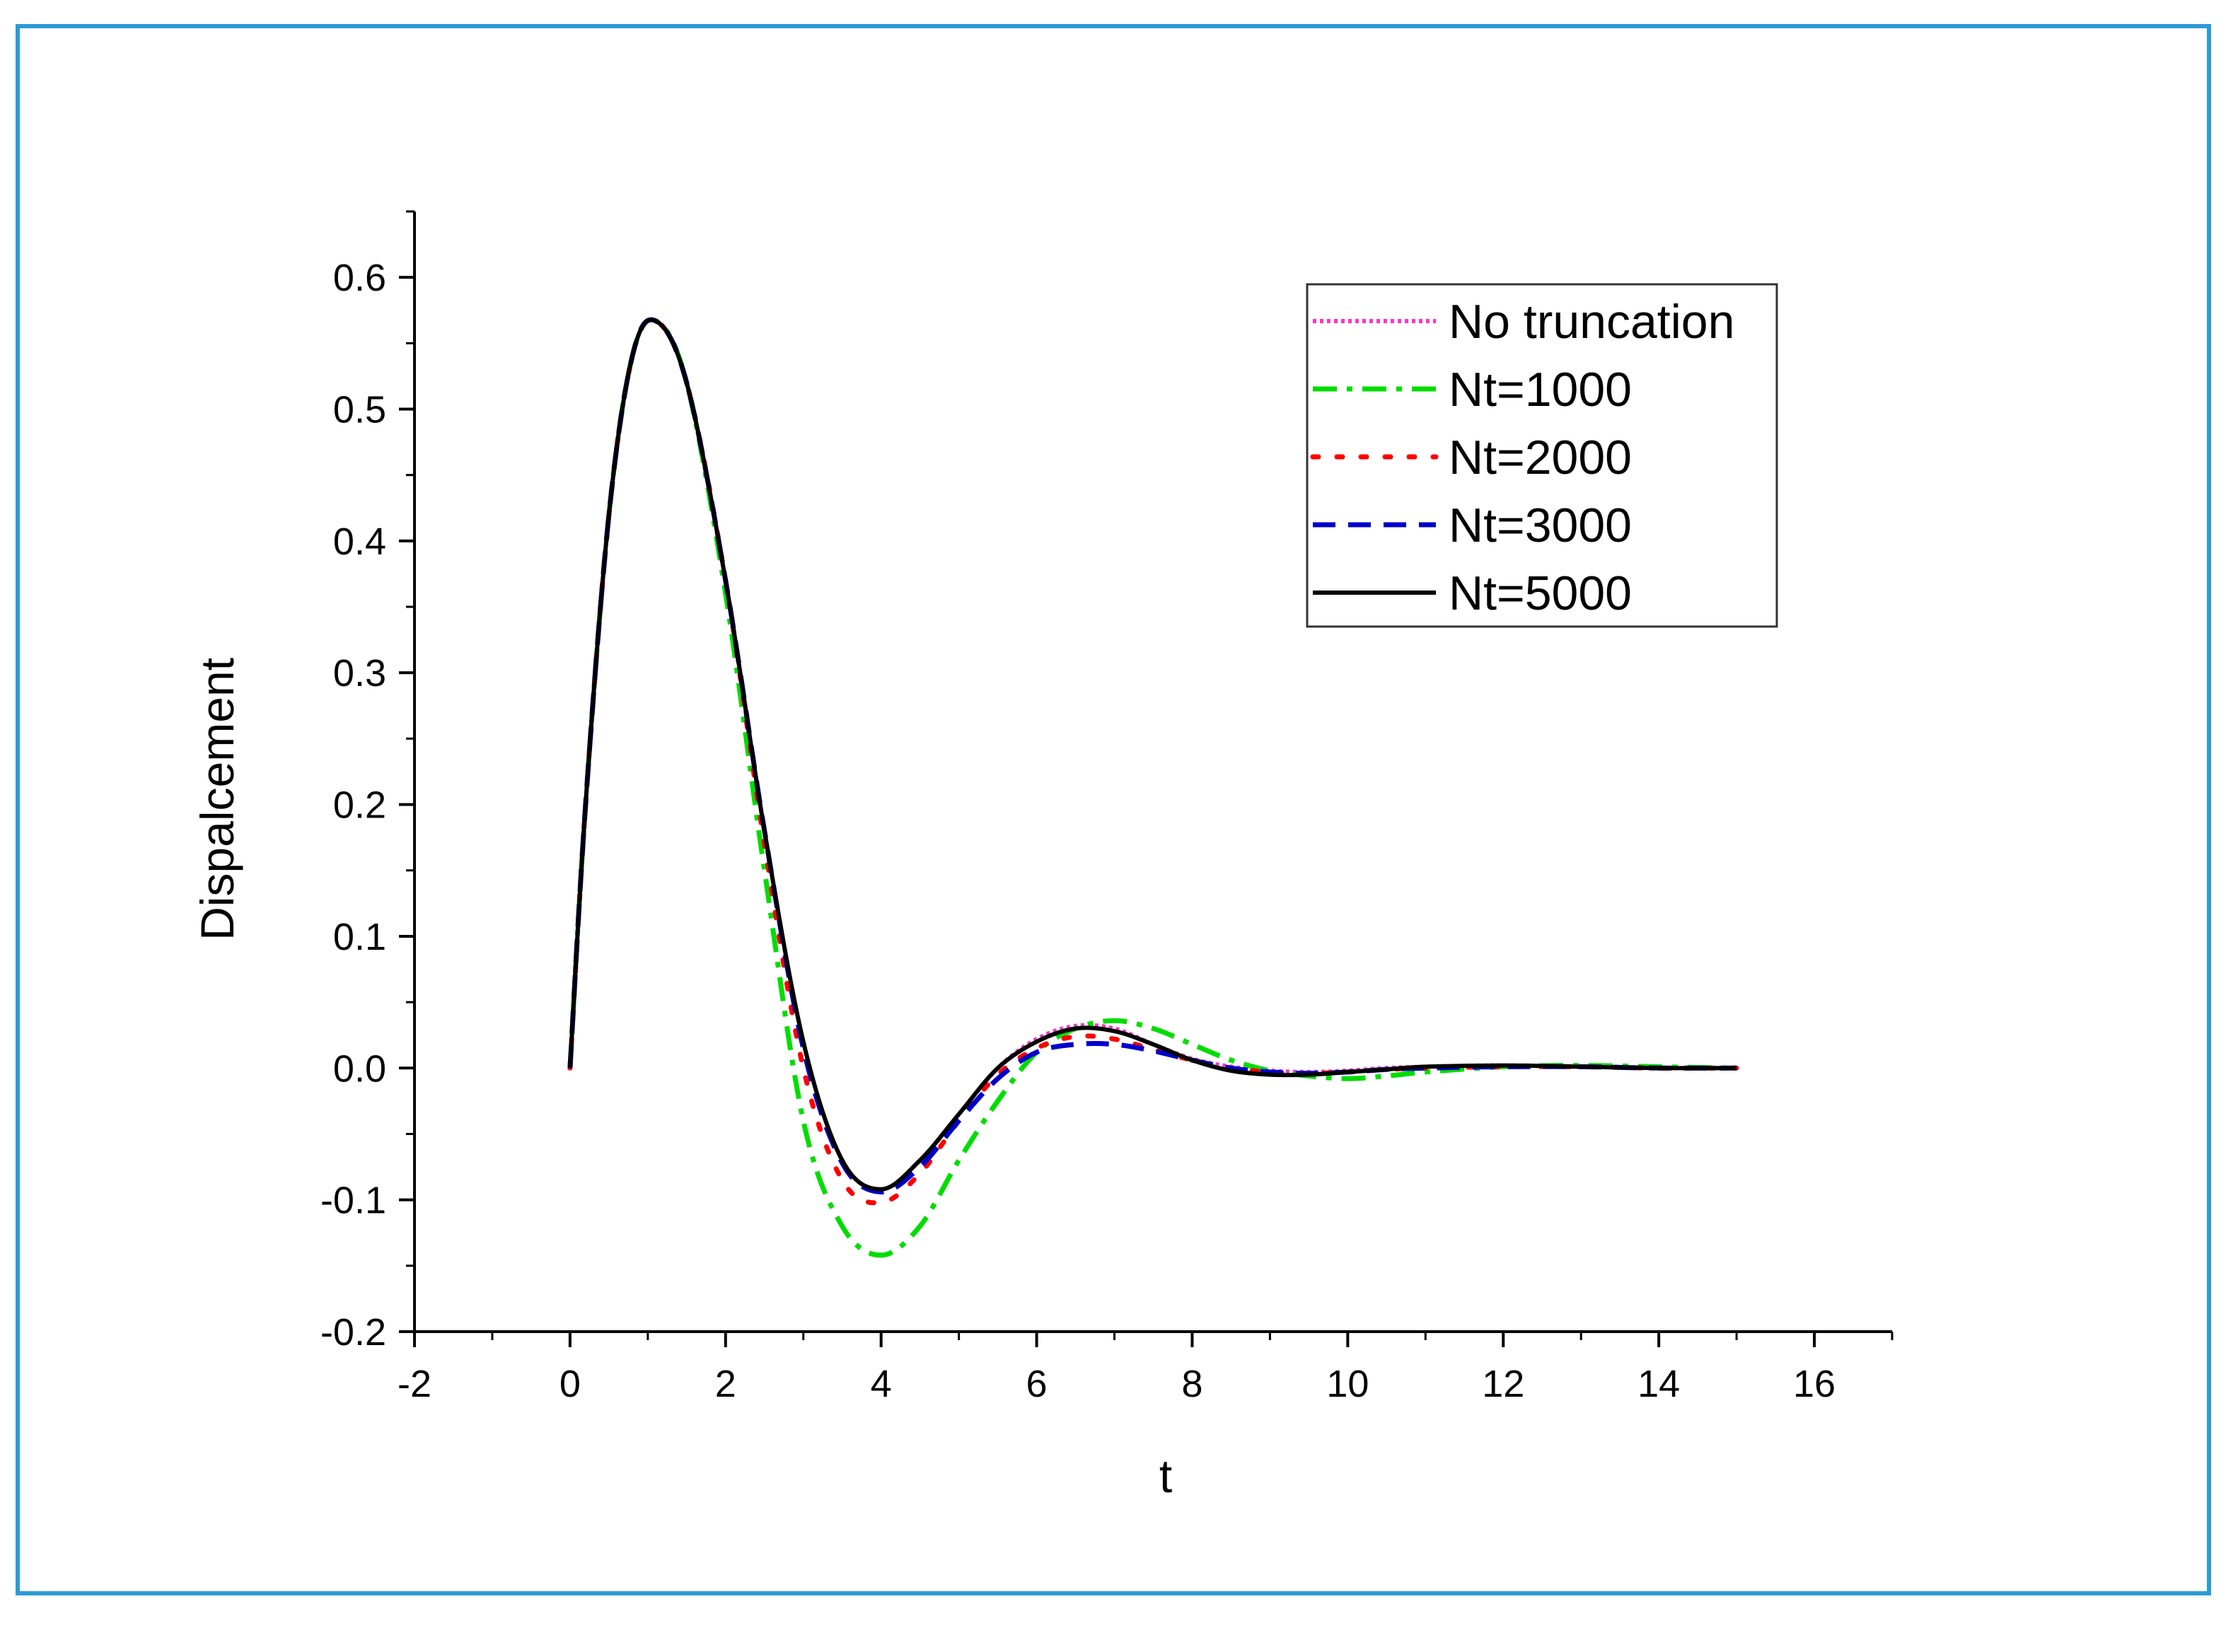 Image resolution: width=2238 pixels, height=1652 pixels. Describe the element at coordinates (726, 1384) in the screenshot. I see `x-tick-label: 2` at that location.